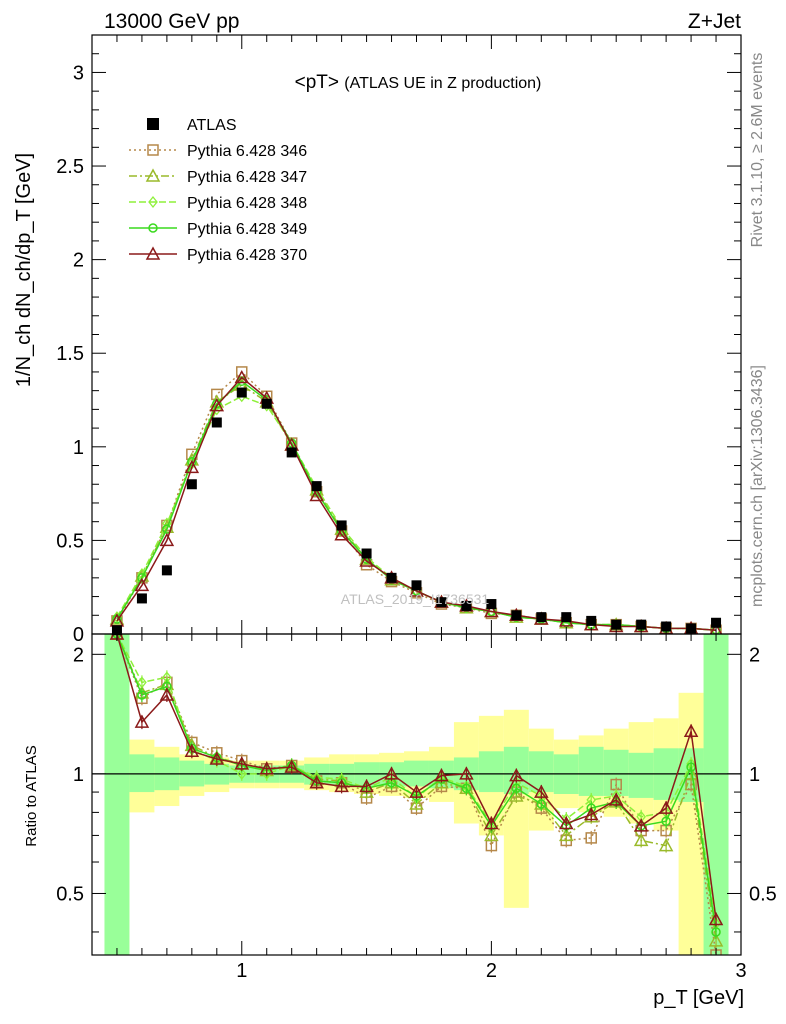 The width and height of the screenshot is (786, 1024). I want to click on ratio-ytick-label: 0.5, so click(70, 894).